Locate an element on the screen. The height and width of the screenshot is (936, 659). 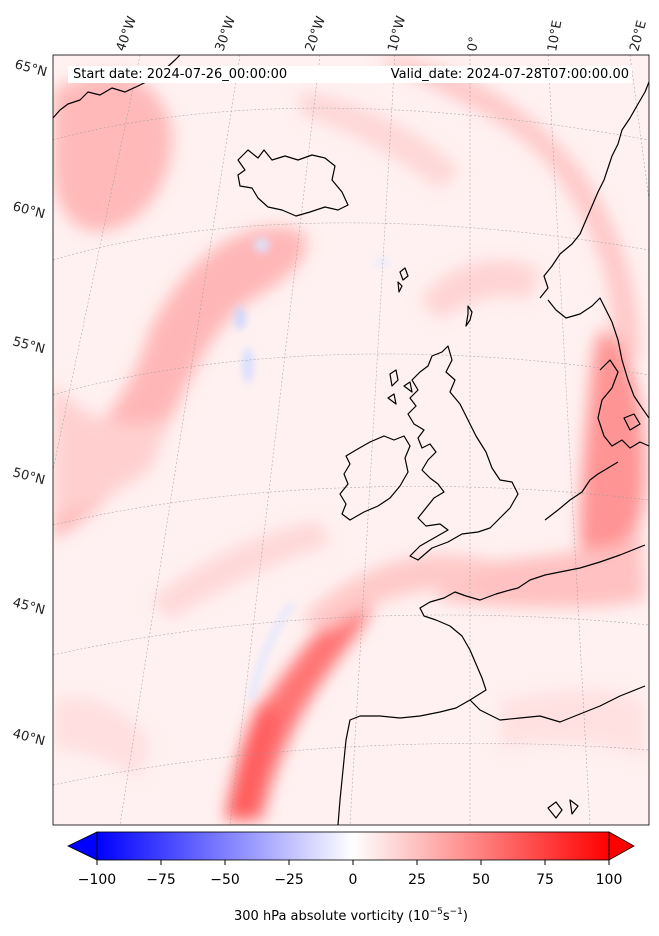
lon-label: 30°W is located at coordinates (226, 33).